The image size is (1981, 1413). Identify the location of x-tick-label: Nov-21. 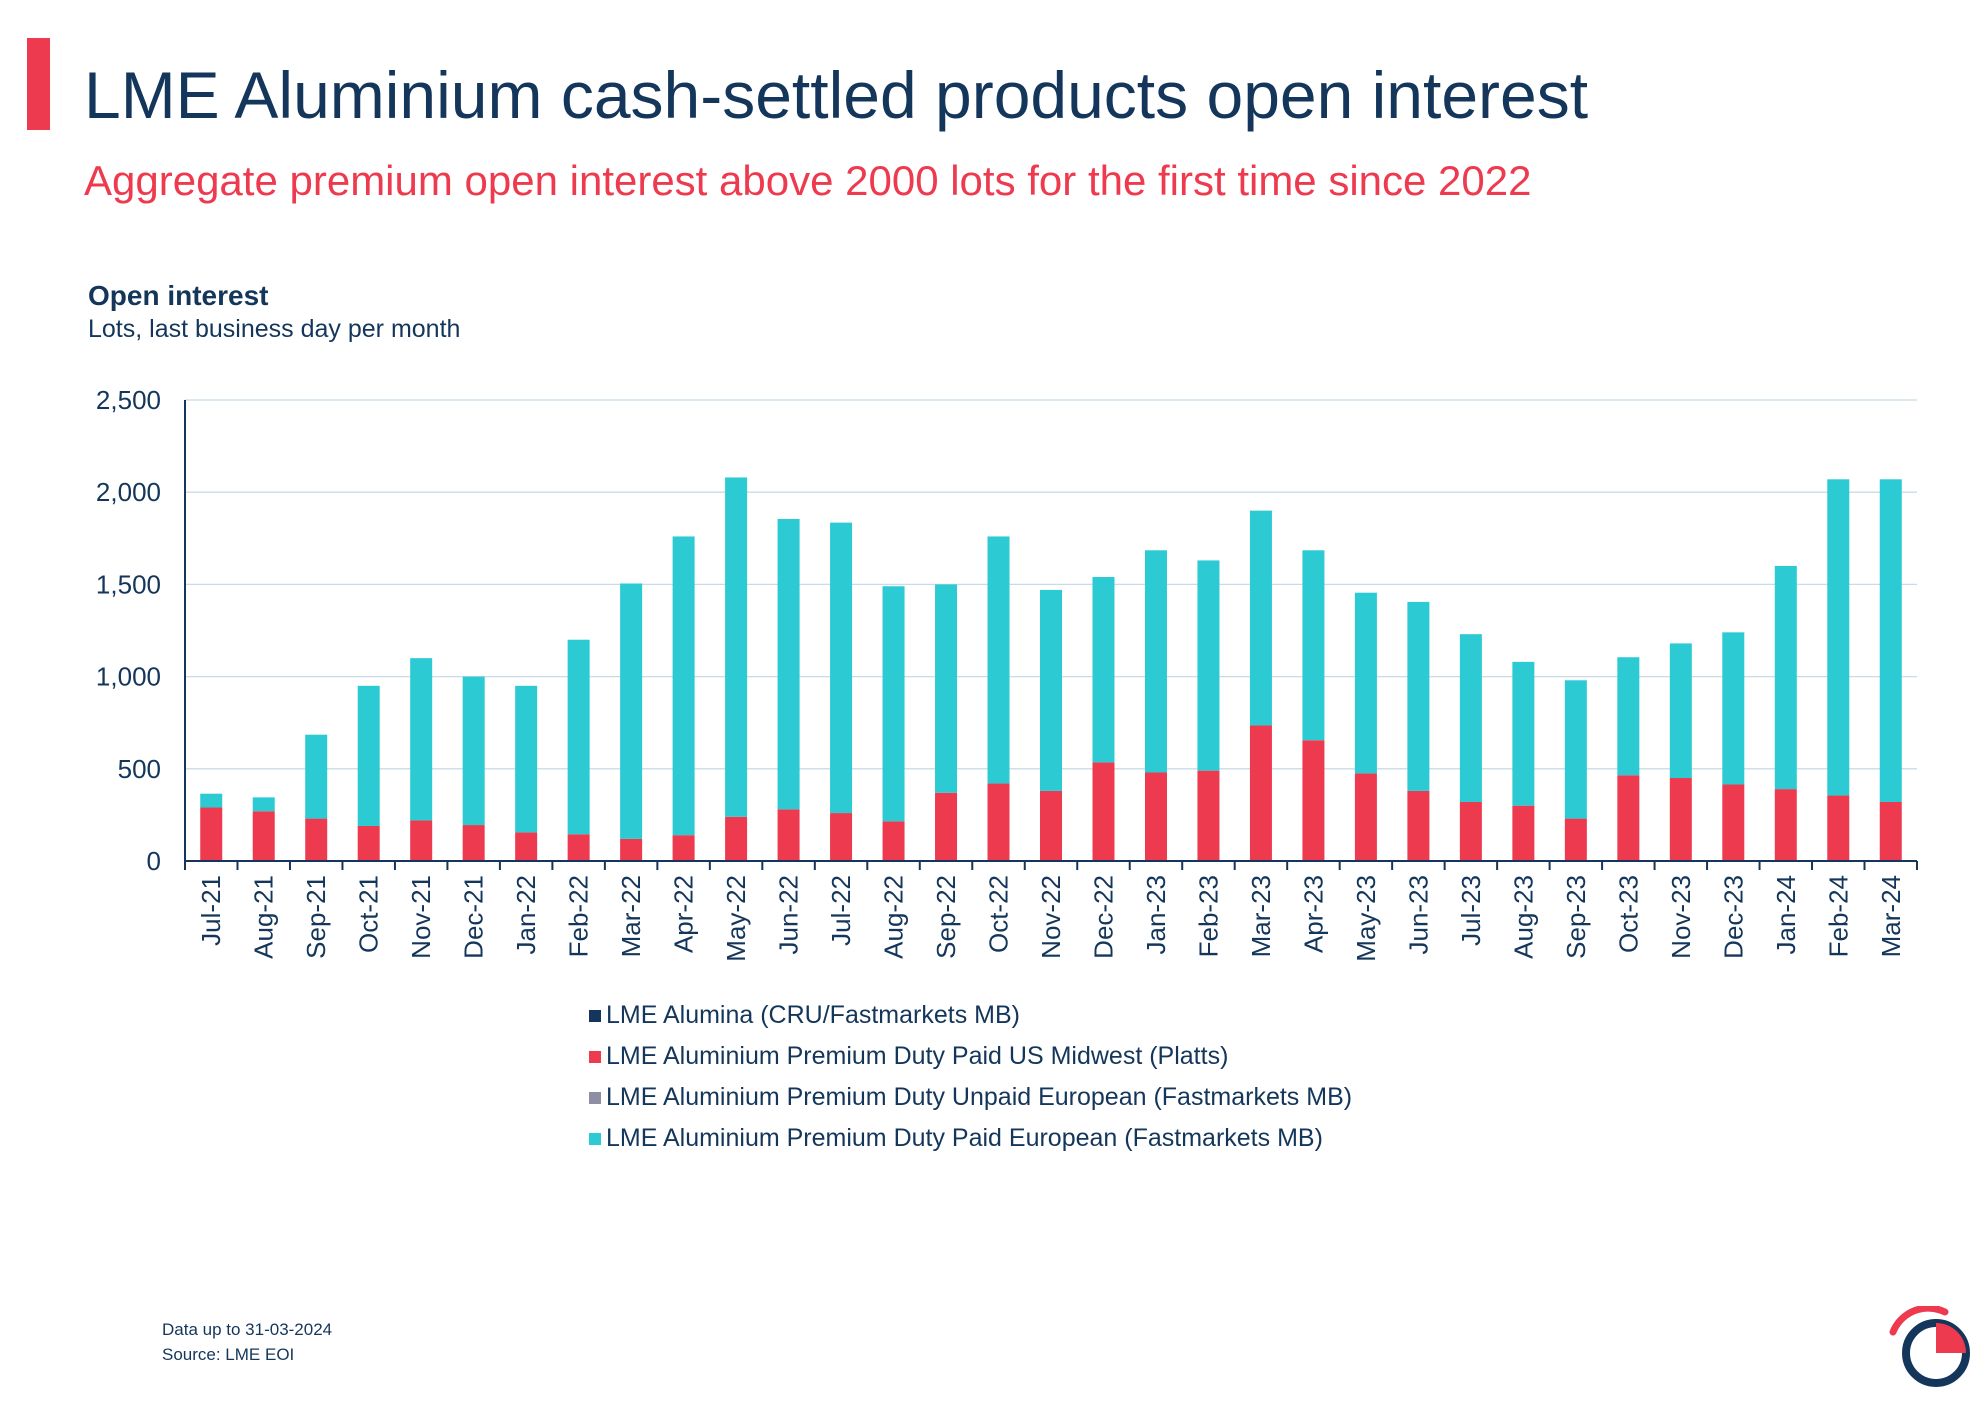
(421, 917).